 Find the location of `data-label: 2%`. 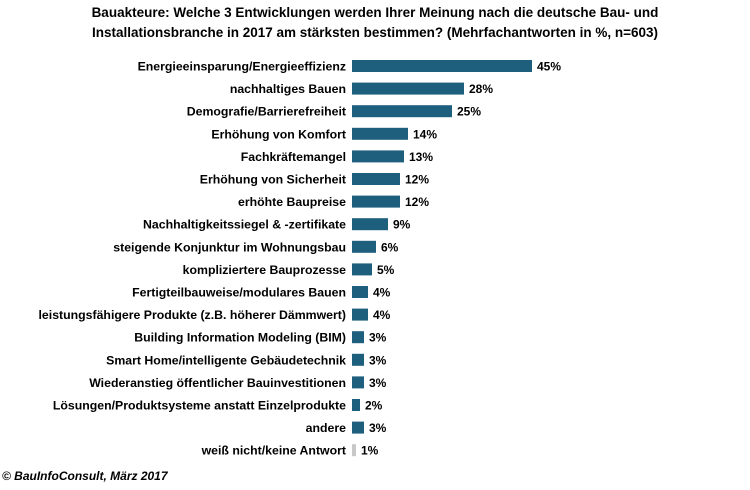

data-label: 2% is located at coordinates (374, 406).